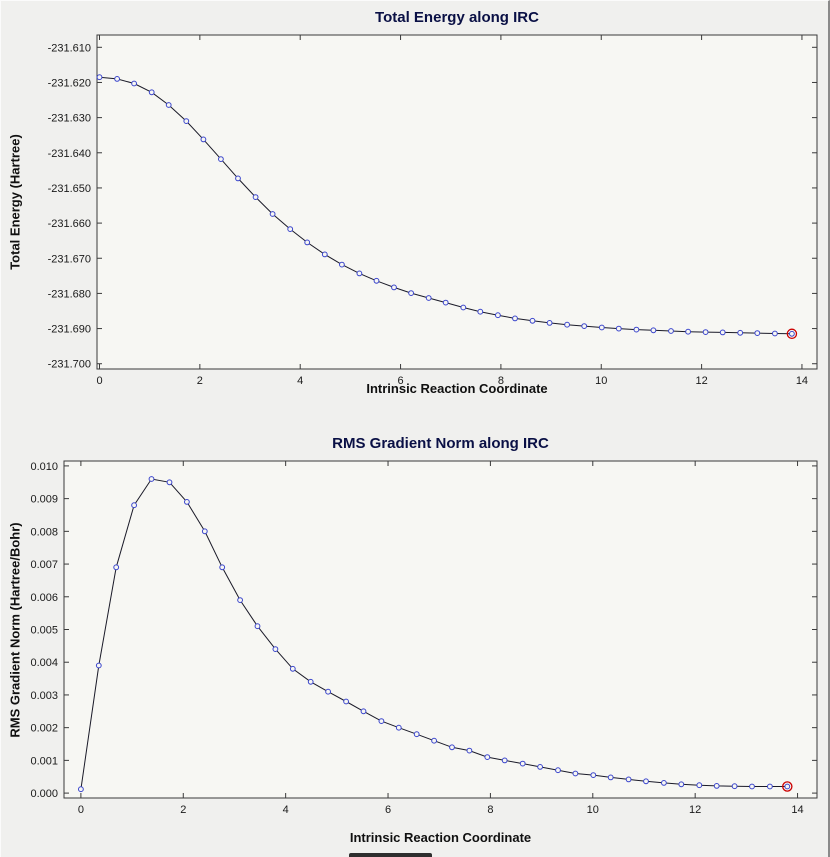  What do you see at coordinates (15, 202) in the screenshot?
I see `y-axis-label-total-energy: Total Energy (Hartree)` at bounding box center [15, 202].